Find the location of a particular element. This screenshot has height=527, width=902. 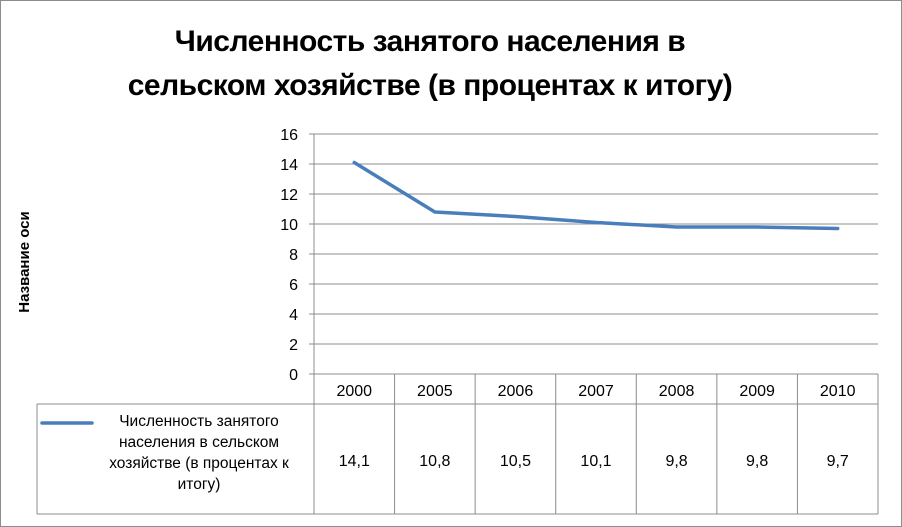

x-category-label: 2008 is located at coordinates (677, 391).